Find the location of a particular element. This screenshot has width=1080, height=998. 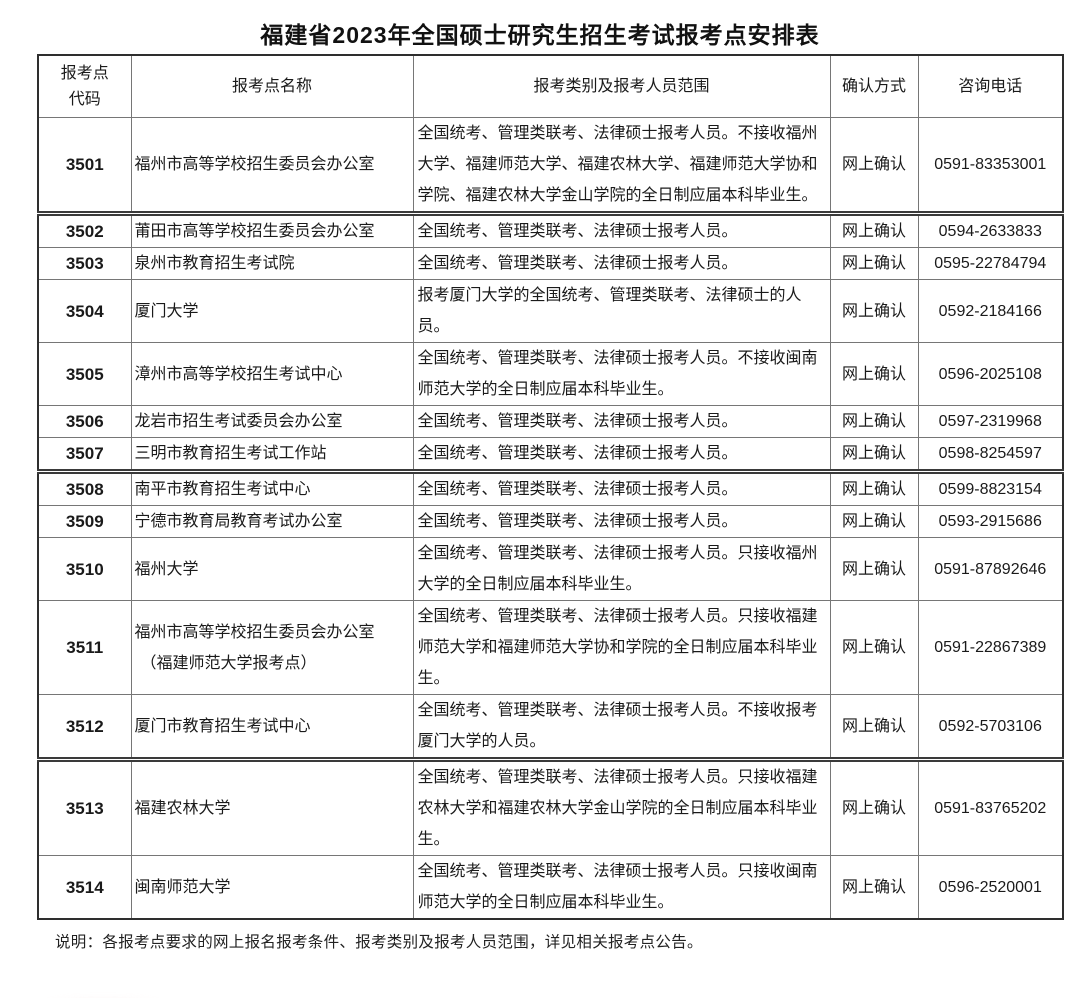

header-category: 报考类别及报考人员范围 is located at coordinates (621, 86).